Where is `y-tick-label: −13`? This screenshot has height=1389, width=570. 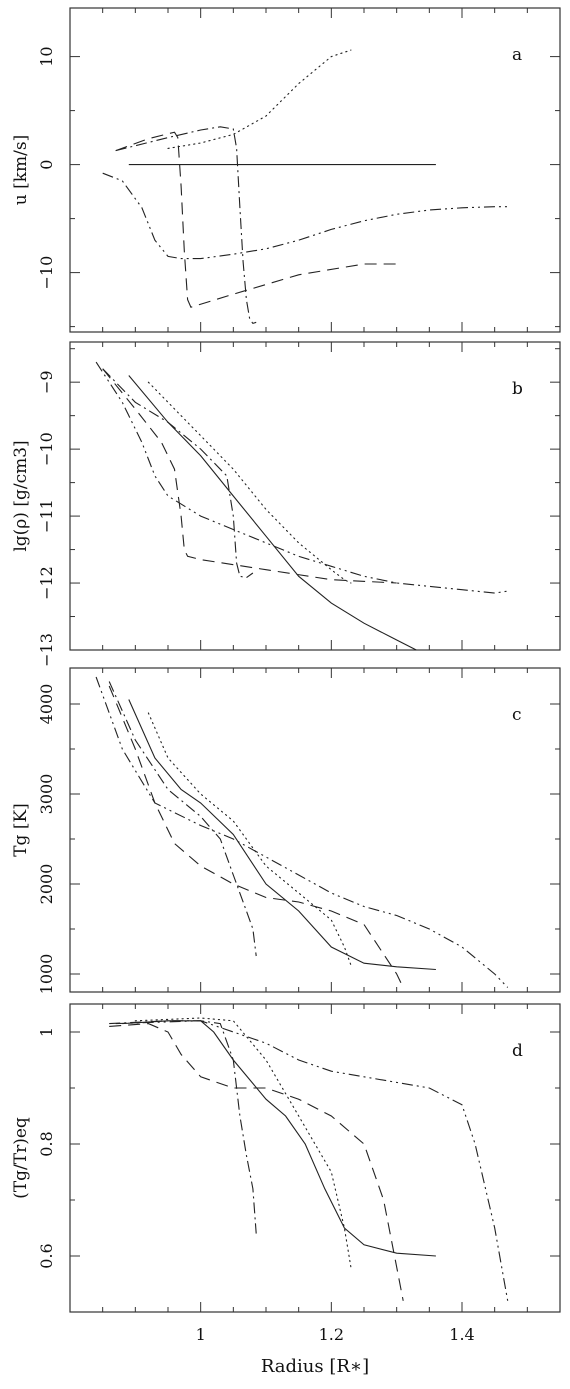 y-tick-label: −13 is located at coordinates (46, 650).